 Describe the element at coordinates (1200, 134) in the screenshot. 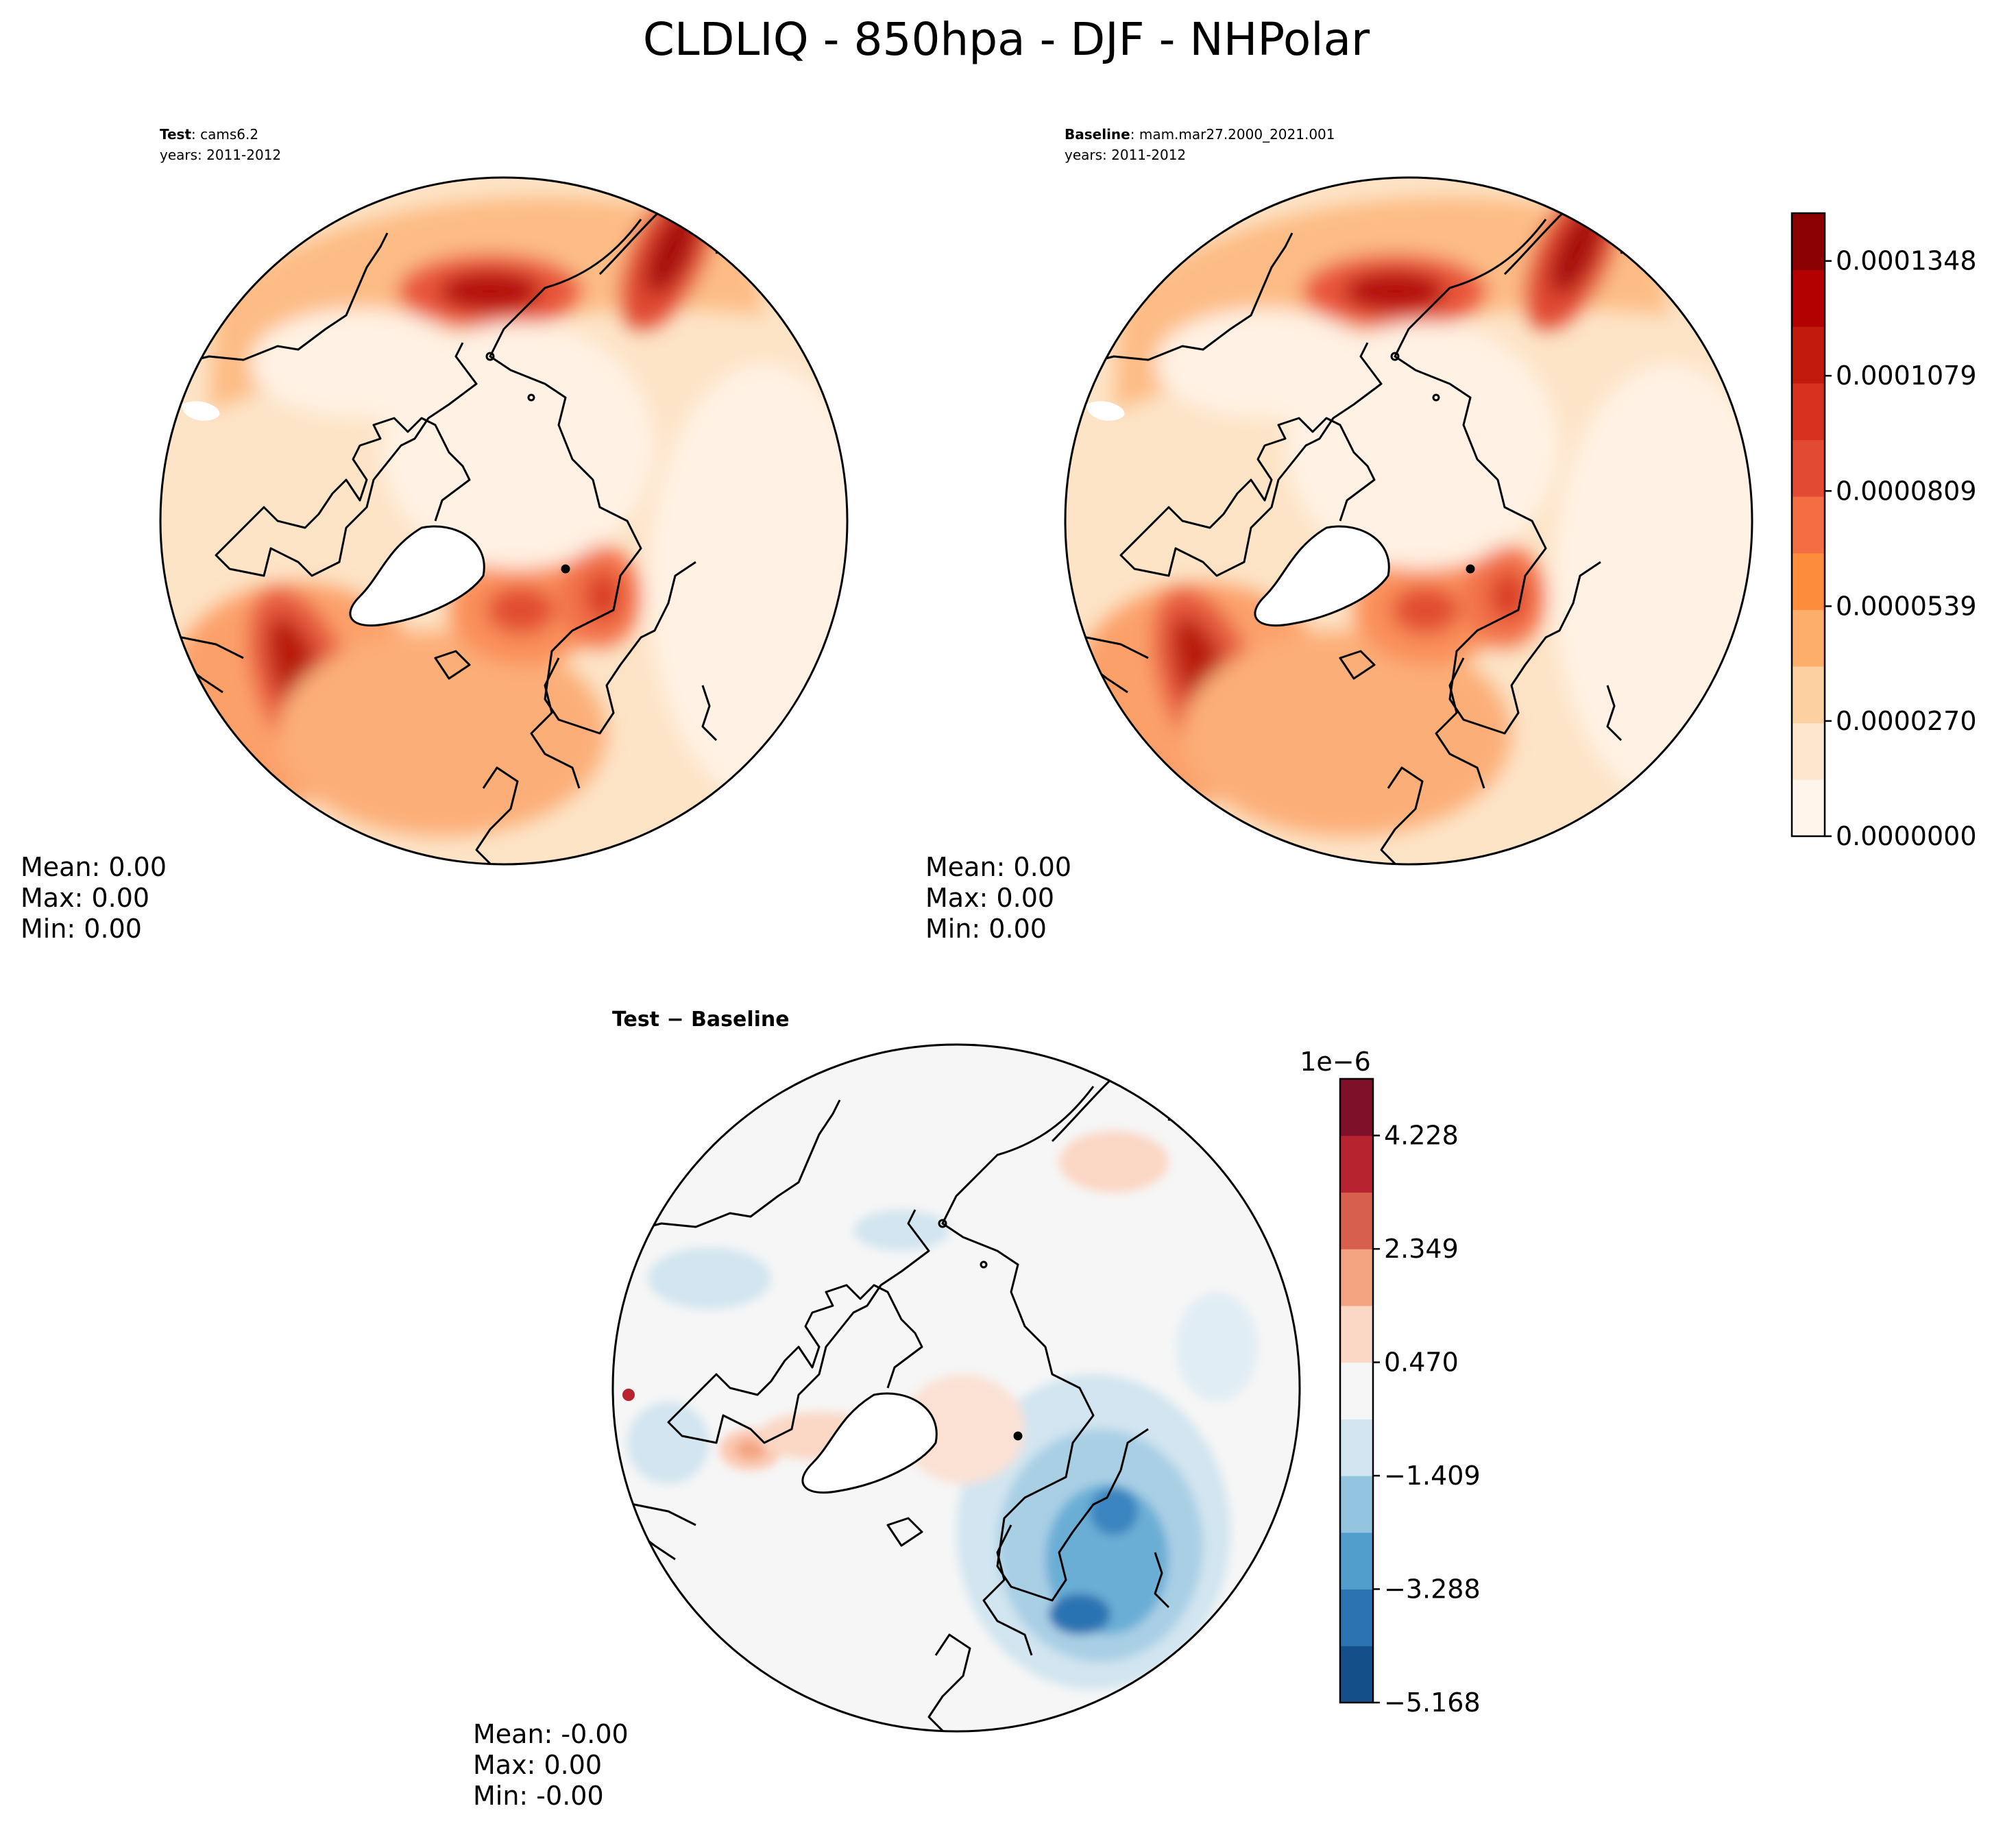

I see `panel-baseline-label: Baseline: mam.mar27.2000_2021.001` at that location.